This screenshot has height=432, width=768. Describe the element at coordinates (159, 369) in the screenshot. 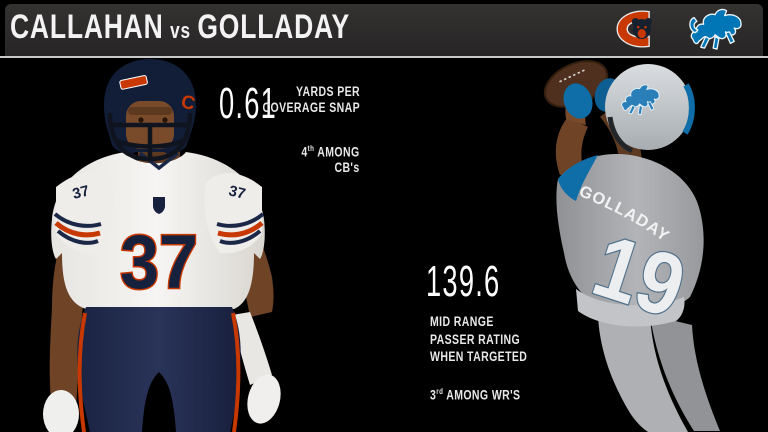

I see `pants` at that location.